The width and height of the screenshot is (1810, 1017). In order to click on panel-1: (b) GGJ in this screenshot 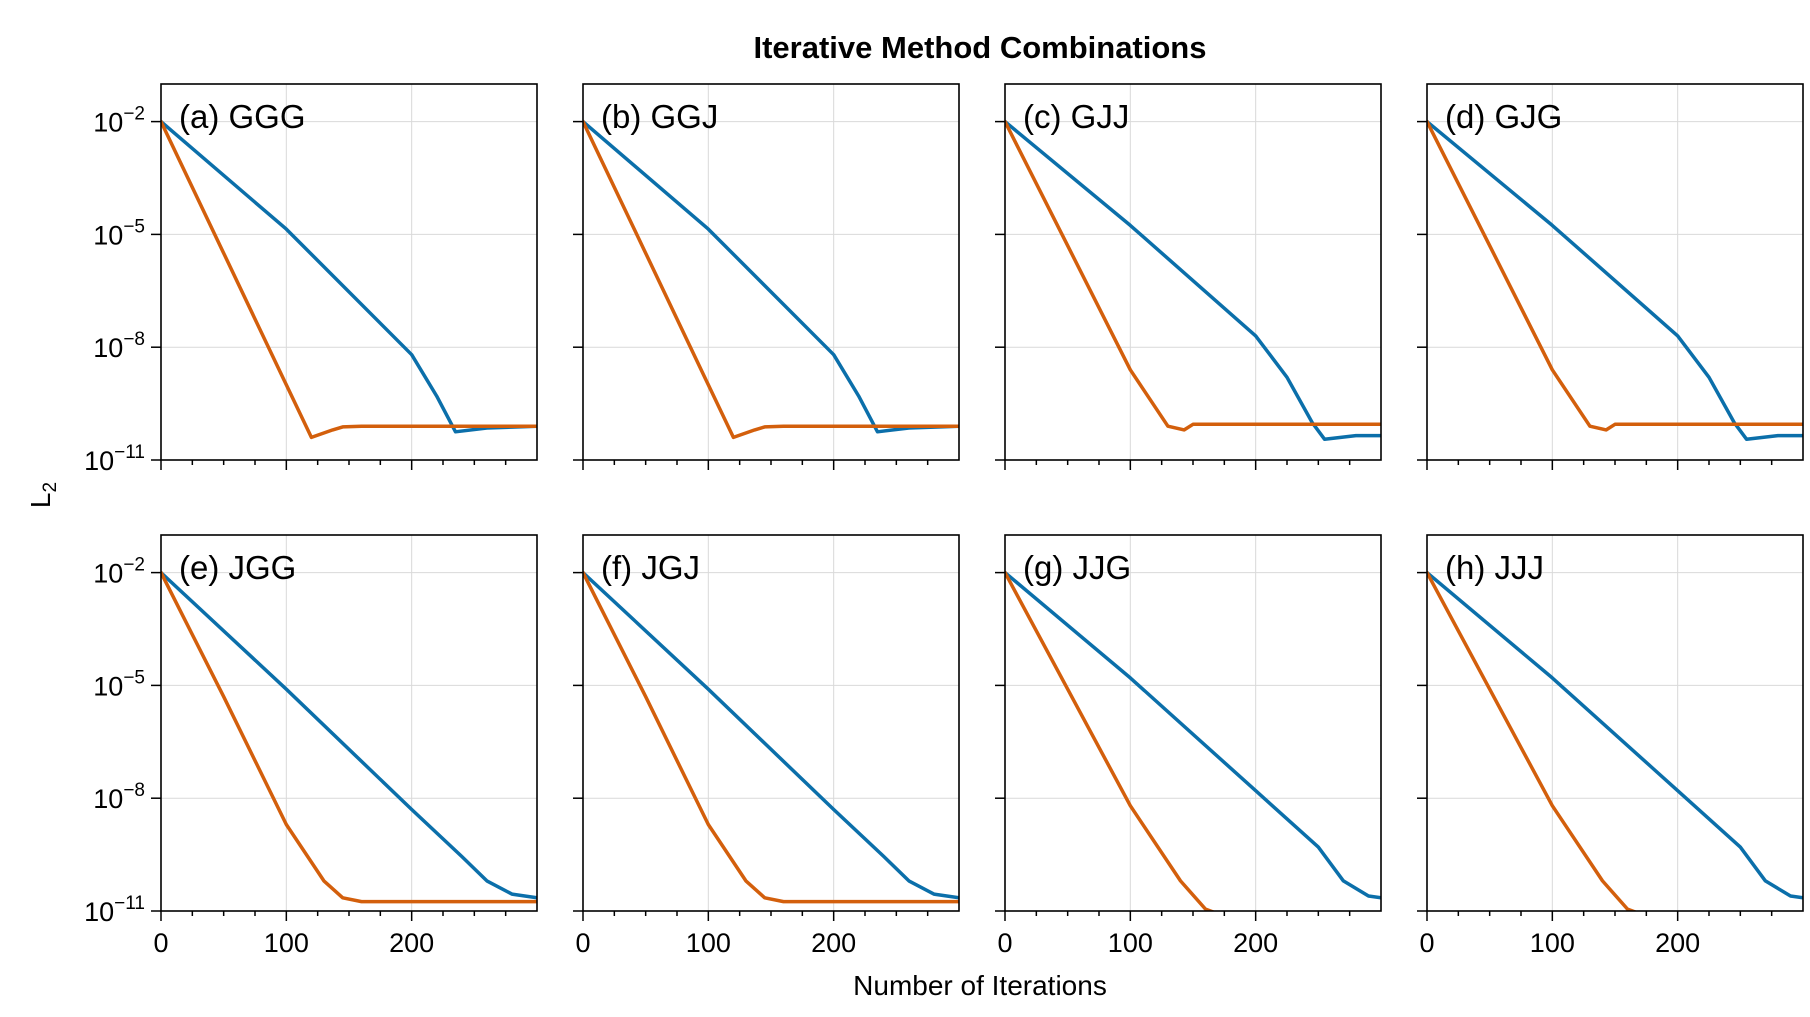, I will do `click(766, 276)`.